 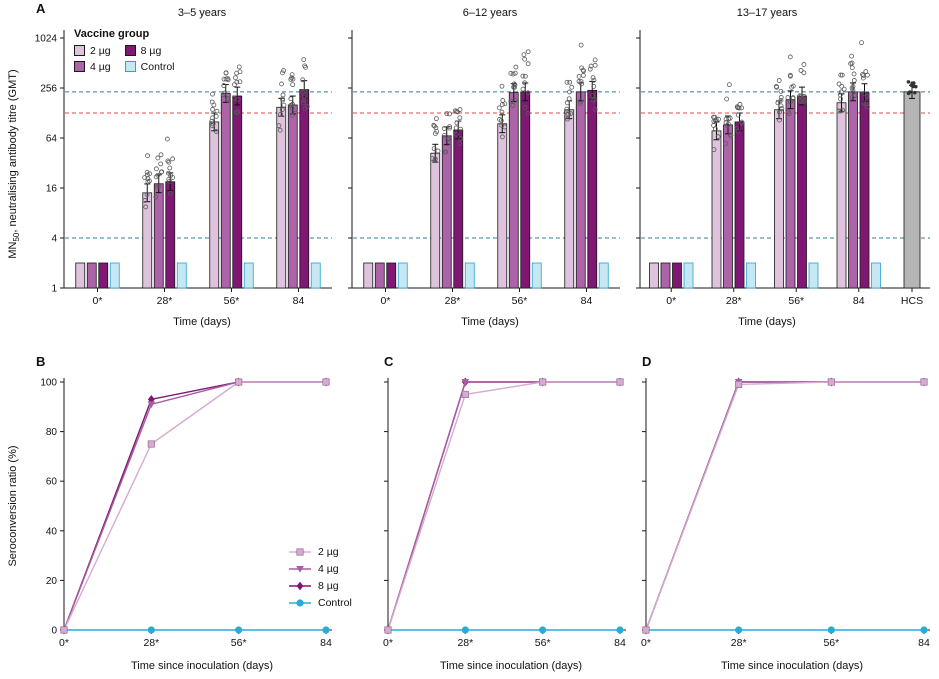 What do you see at coordinates (300, 569) in the screenshot?
I see `legend-marker-triangle-icon` at bounding box center [300, 569].